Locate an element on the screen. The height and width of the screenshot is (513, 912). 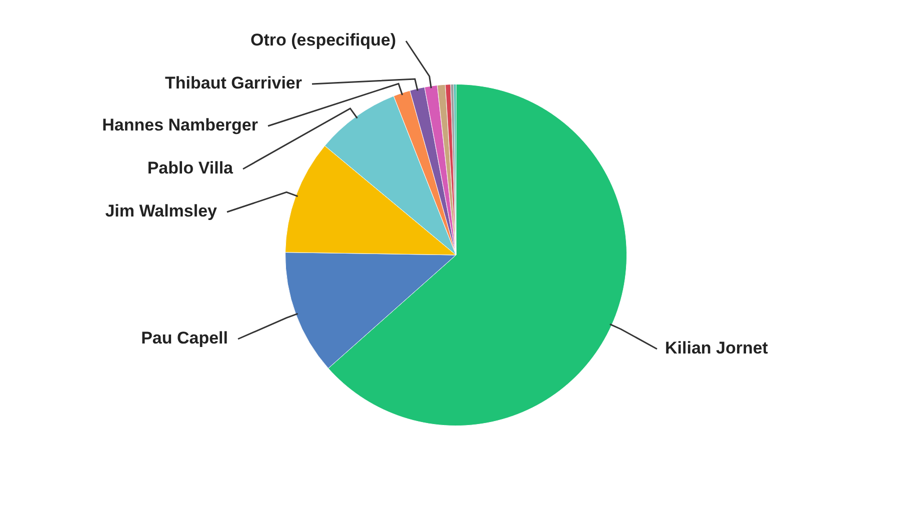
slice-label: Otro (especifique) is located at coordinates (323, 40).